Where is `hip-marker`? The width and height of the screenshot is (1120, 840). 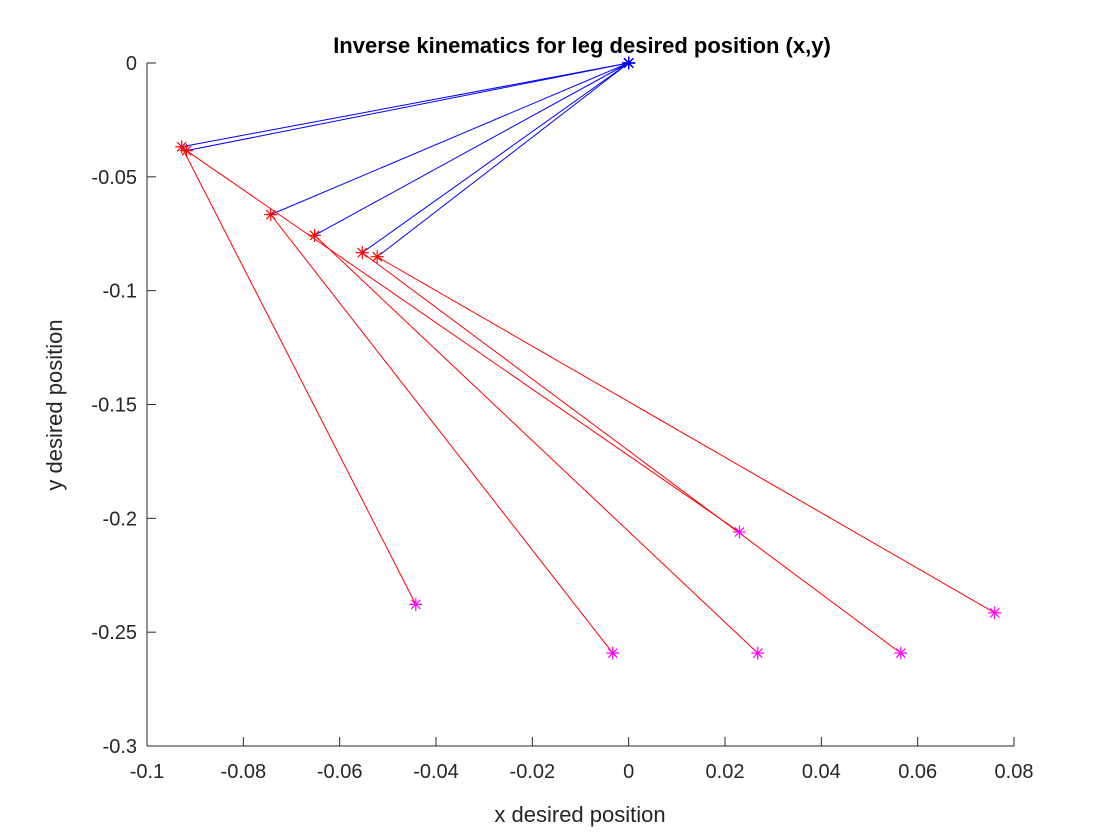 hip-marker is located at coordinates (629, 63).